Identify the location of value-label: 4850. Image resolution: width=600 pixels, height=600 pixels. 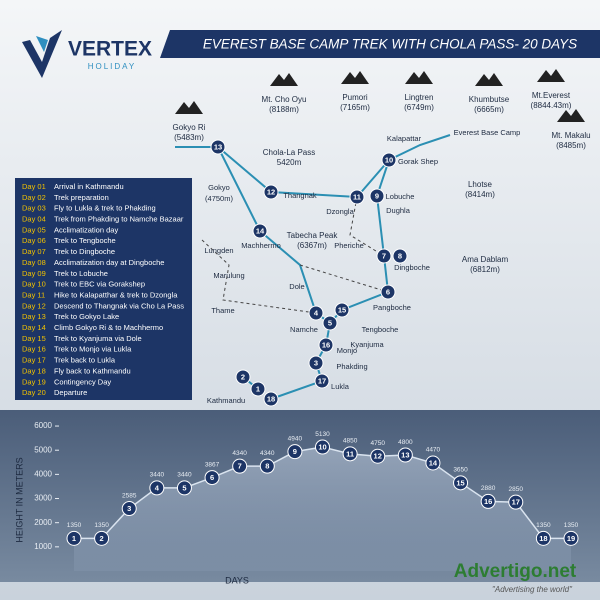
(350, 441).